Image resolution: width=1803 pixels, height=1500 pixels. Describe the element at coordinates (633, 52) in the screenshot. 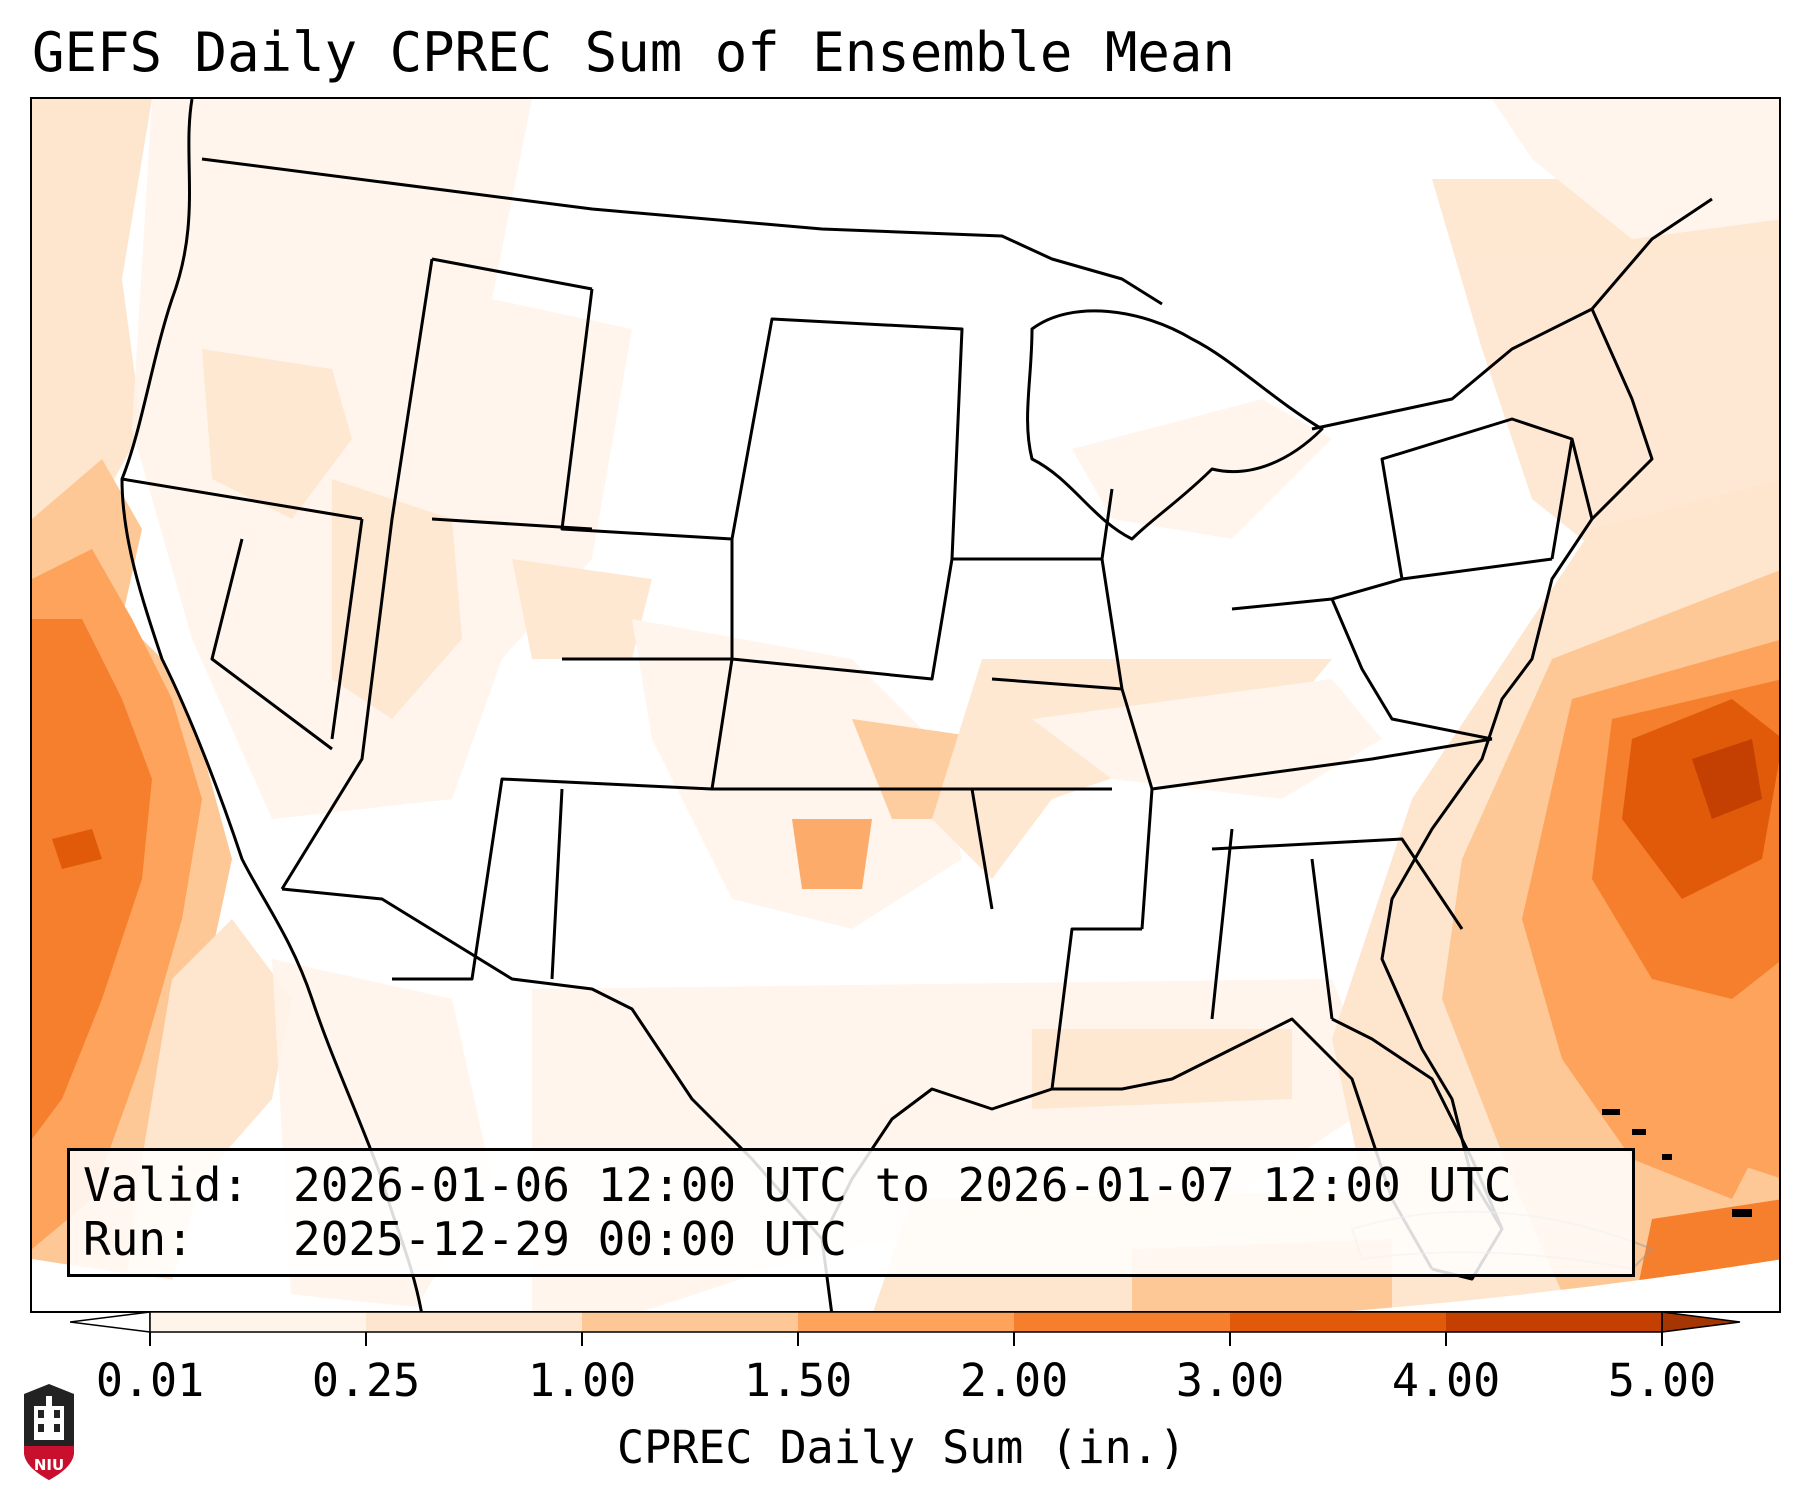

I see `map-title: GEFS Daily CPREC Sum of Ensemble Mean` at that location.